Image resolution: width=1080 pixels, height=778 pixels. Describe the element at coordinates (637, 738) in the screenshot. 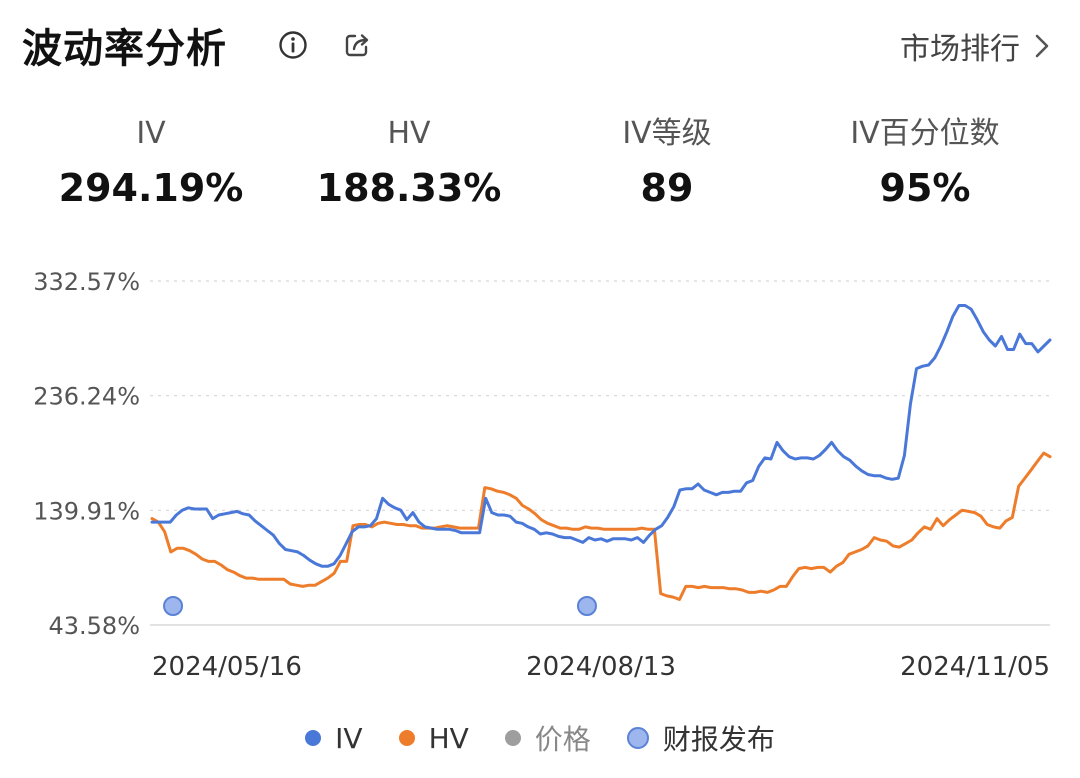

I see `legend-dot-earnings` at that location.